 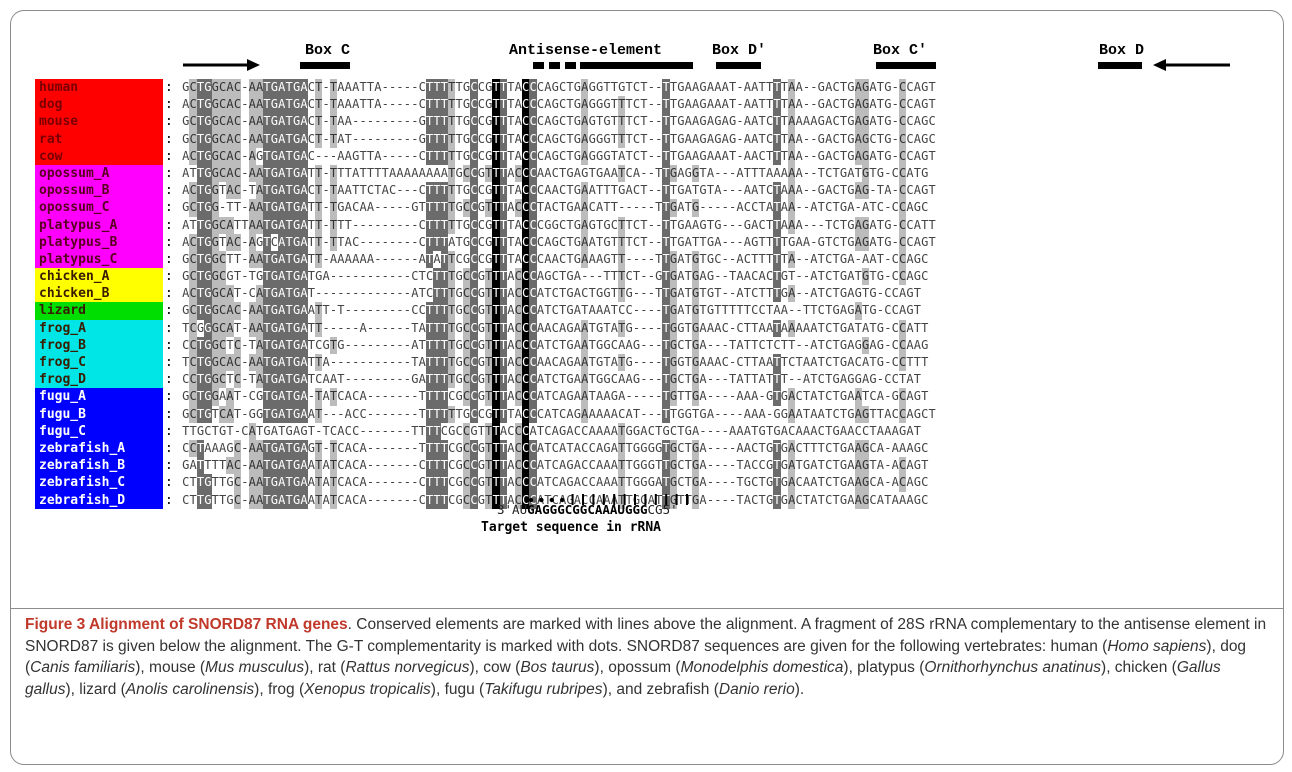 I want to click on box-c-prime-bar, so click(x=906, y=65).